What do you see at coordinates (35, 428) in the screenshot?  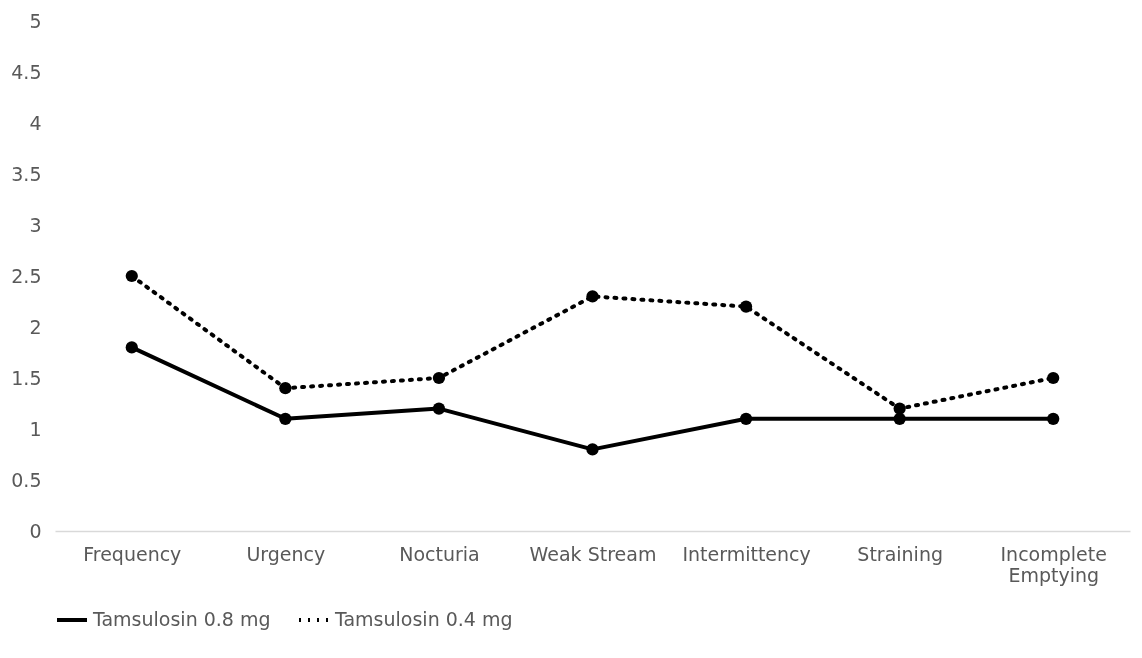 I see `y-tick-label: 1` at bounding box center [35, 428].